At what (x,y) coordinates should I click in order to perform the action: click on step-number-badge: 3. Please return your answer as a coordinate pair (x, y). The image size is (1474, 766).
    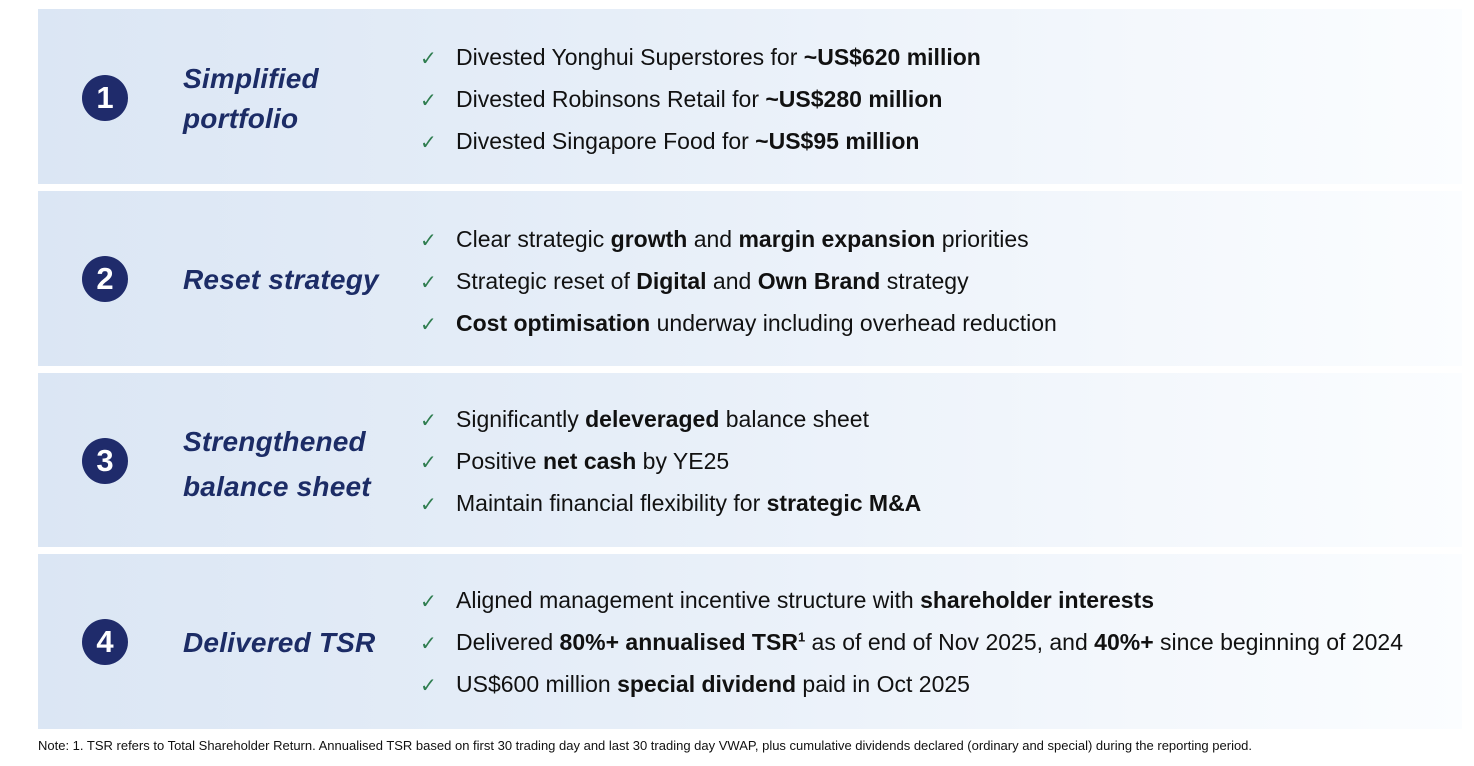
    Looking at the image, I should click on (105, 461).